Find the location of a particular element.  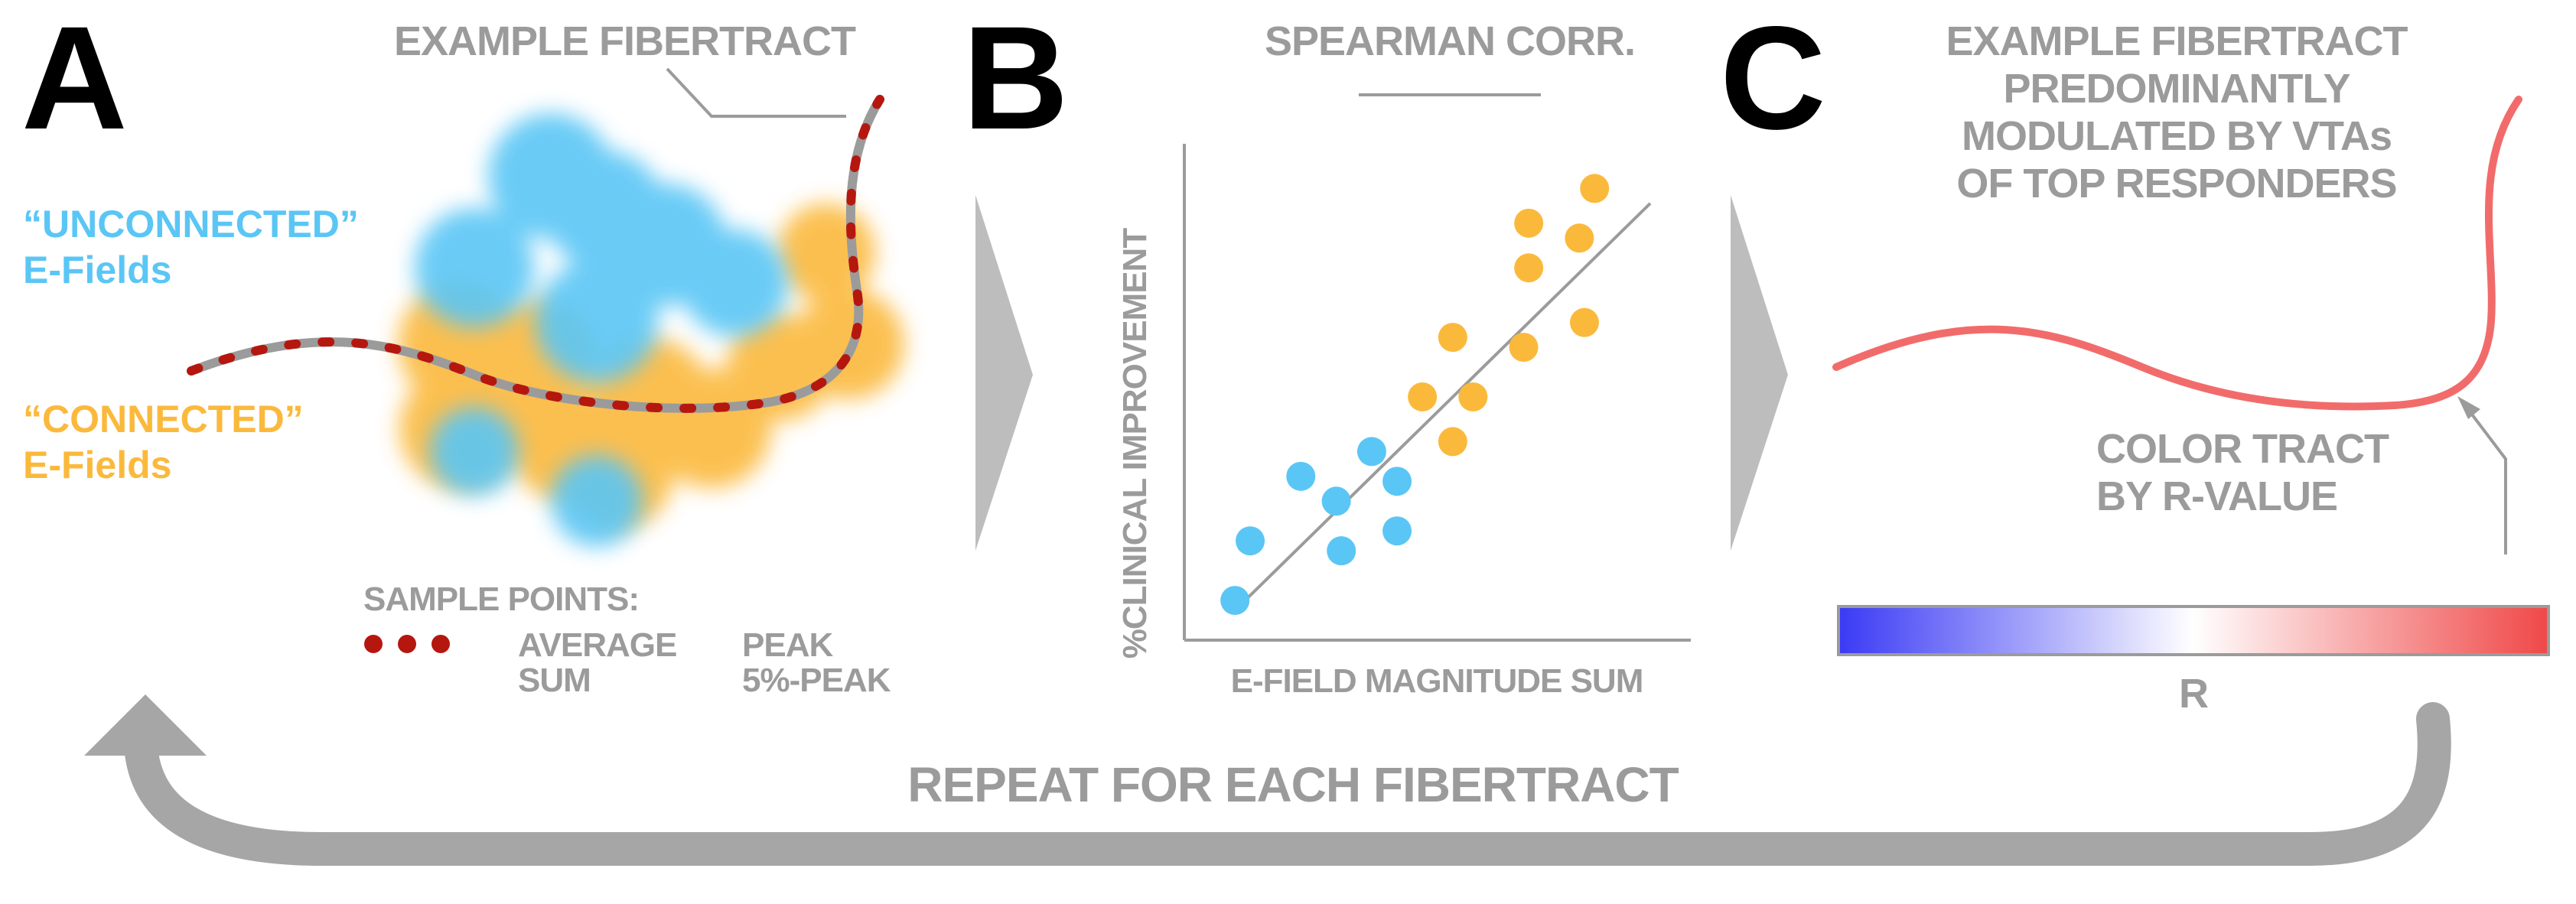

panel-letter-c: C is located at coordinates (1773, 80).